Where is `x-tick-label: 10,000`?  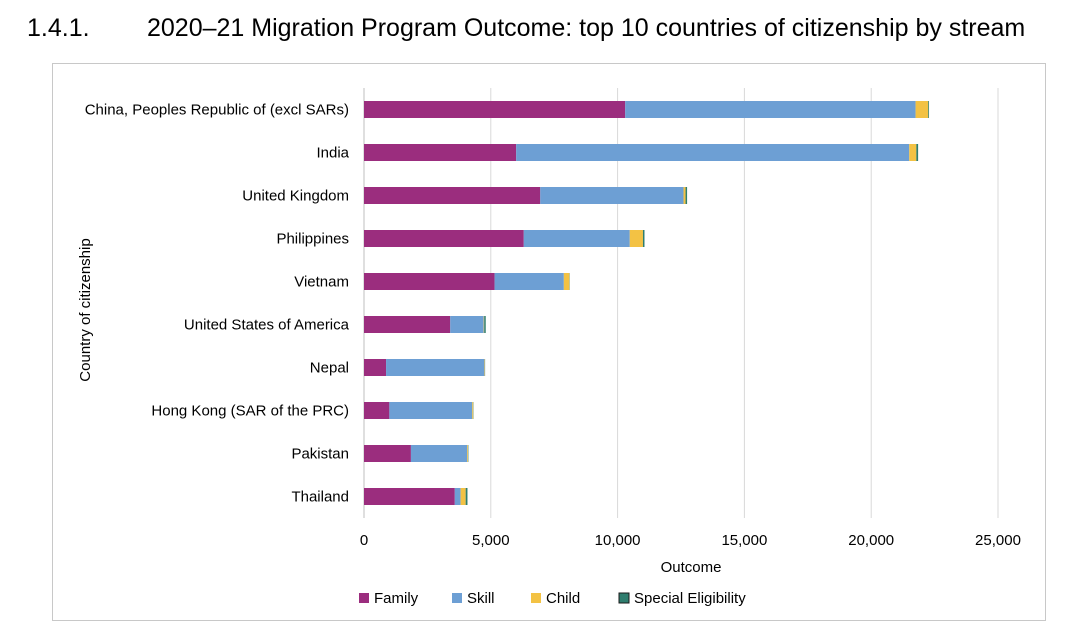
x-tick-label: 10,000 is located at coordinates (618, 540).